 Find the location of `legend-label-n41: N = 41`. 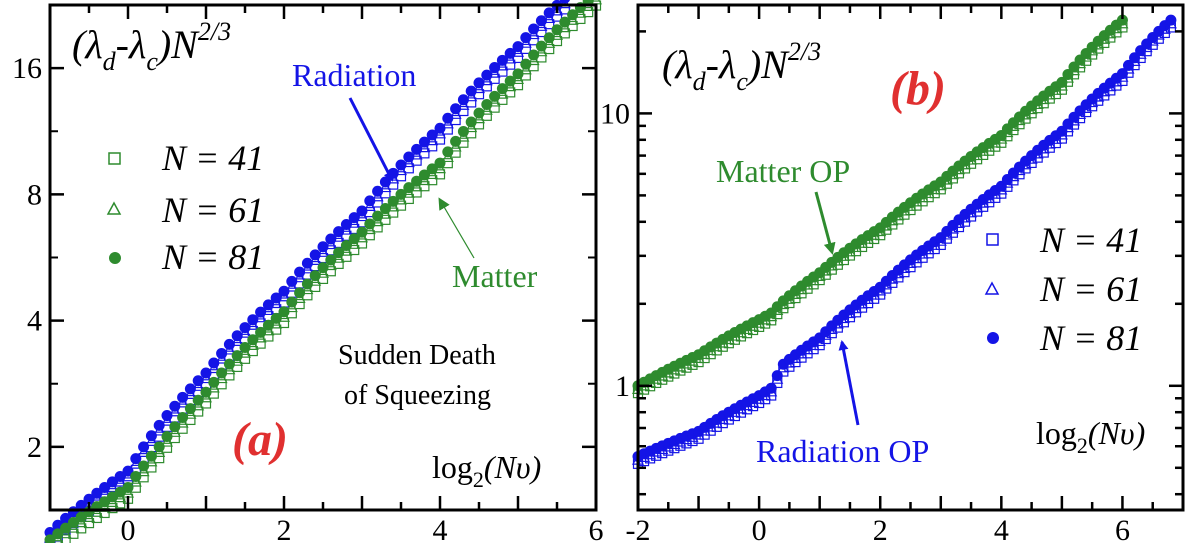

legend-label-n41: N = 41 is located at coordinates (212, 158).